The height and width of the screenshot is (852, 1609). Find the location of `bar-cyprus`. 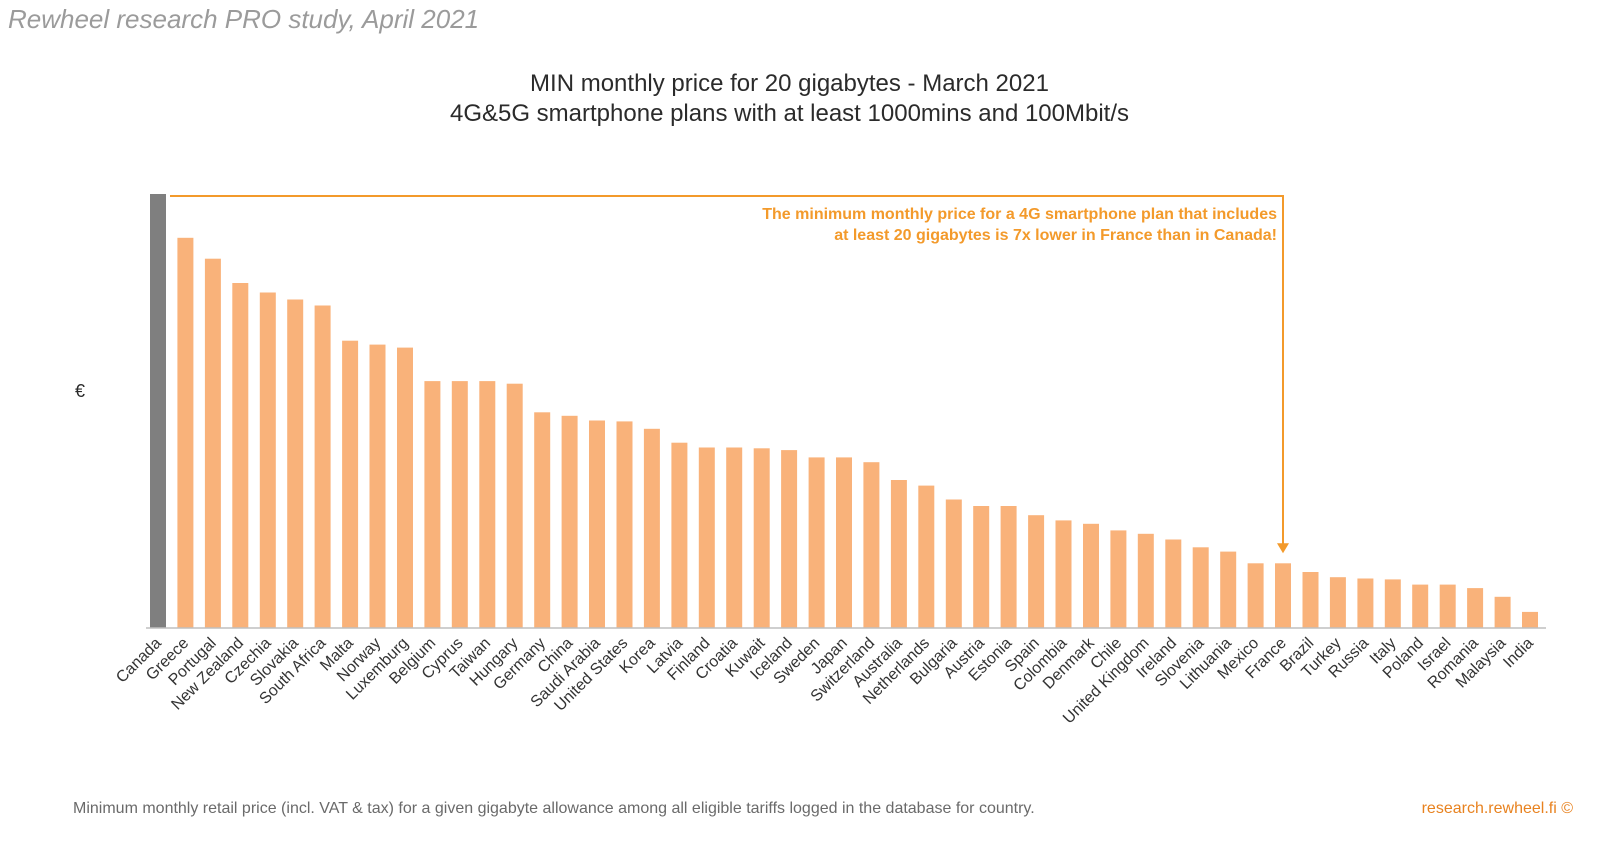

bar-cyprus is located at coordinates (459, 504).